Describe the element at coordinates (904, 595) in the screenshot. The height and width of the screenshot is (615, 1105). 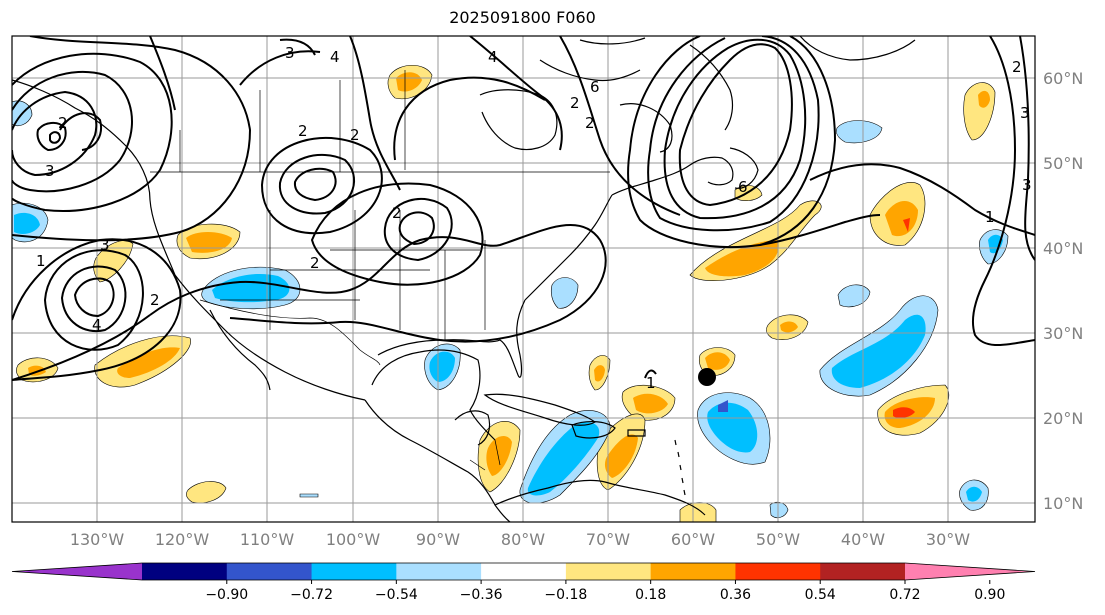
I see `colorbar-tick-label: 0.72` at that location.